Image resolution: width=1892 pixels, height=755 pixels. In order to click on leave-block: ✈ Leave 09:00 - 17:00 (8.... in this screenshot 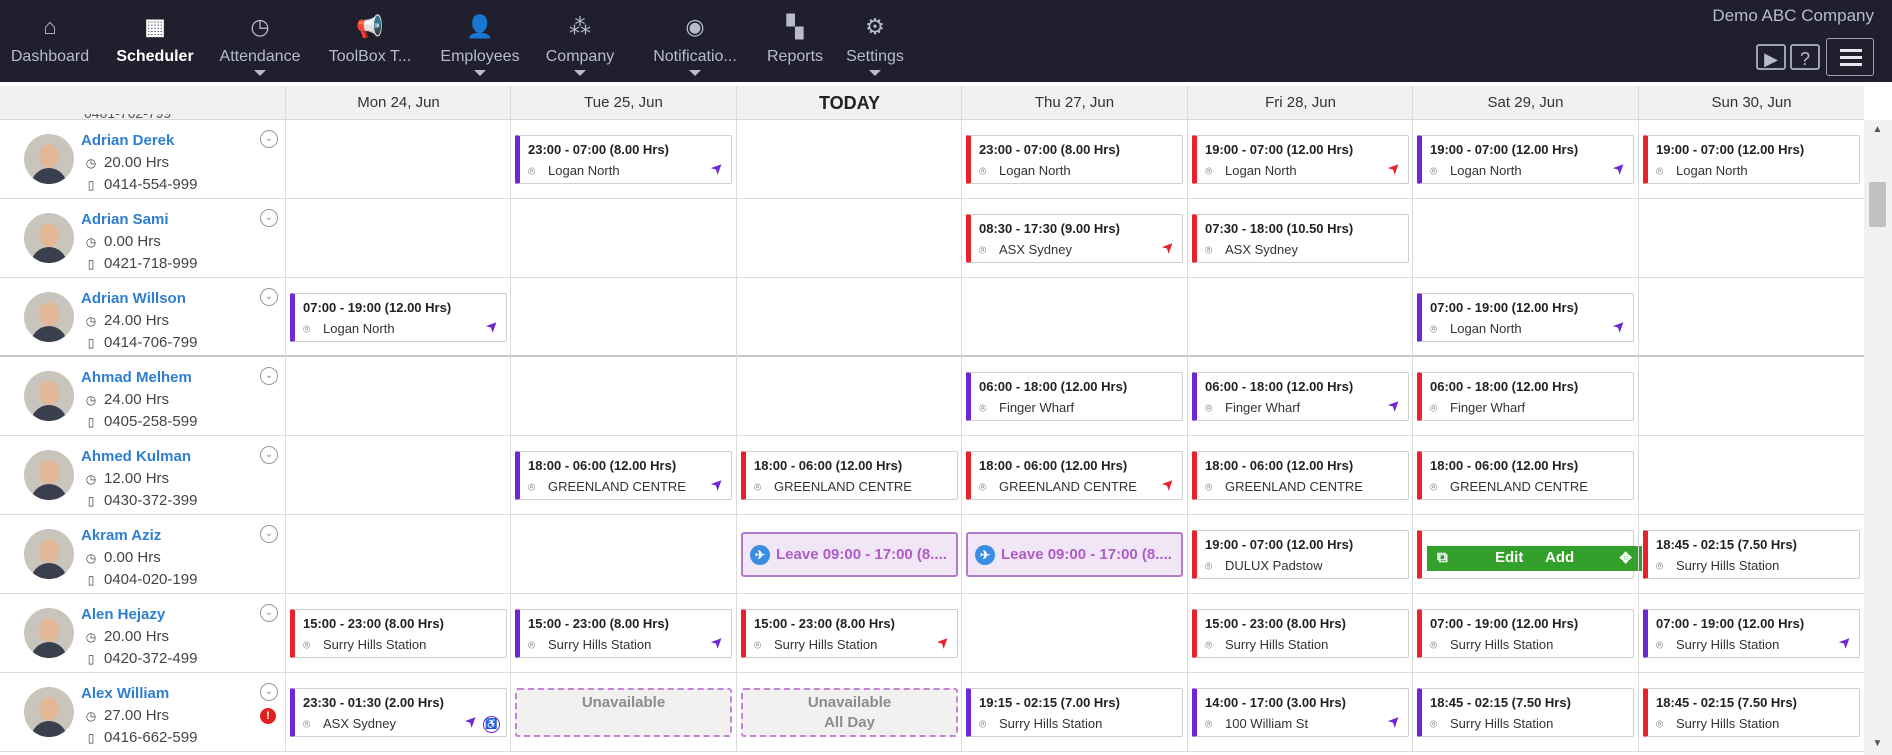, I will do `click(1074, 554)`.